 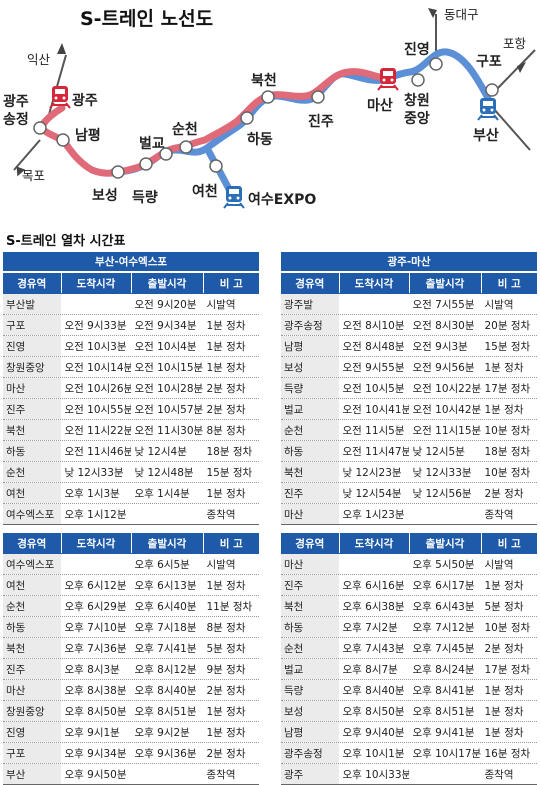 I want to click on cell-arrival: 오전 11시46분, so click(x=95, y=451).